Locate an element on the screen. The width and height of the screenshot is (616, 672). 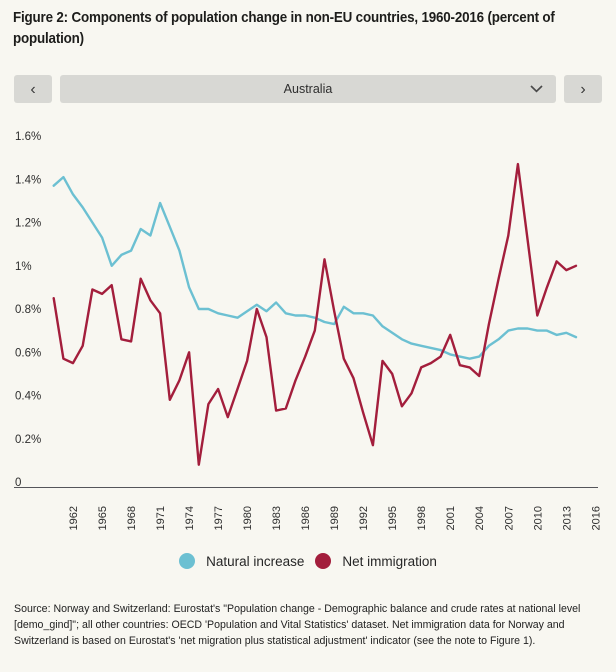
chevron-left-icon: ‹ is located at coordinates (33, 89).